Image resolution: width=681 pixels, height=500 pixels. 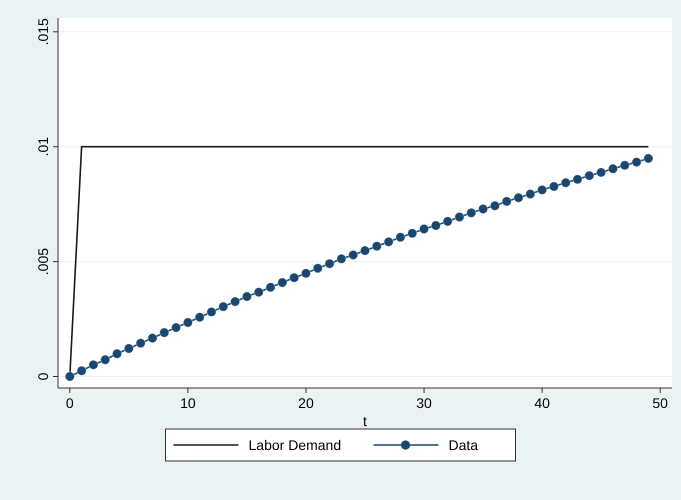 What do you see at coordinates (365, 421) in the screenshot?
I see `x-axis-title: t` at bounding box center [365, 421].